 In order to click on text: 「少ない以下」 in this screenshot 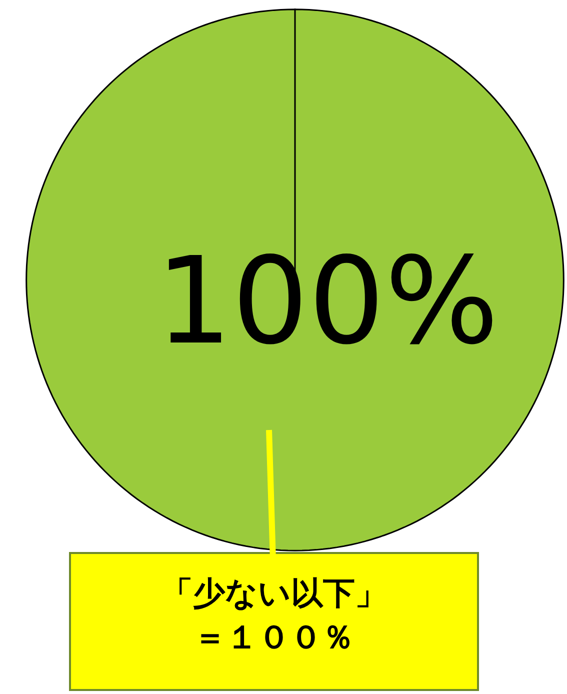, I will do `click(274, 593)`.